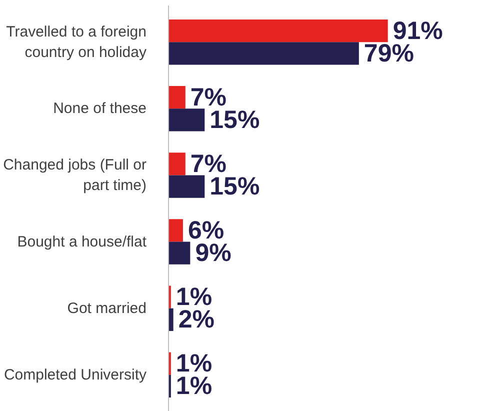  I want to click on y-tick-label: Changed jobs (Full or part time), so click(75, 175).